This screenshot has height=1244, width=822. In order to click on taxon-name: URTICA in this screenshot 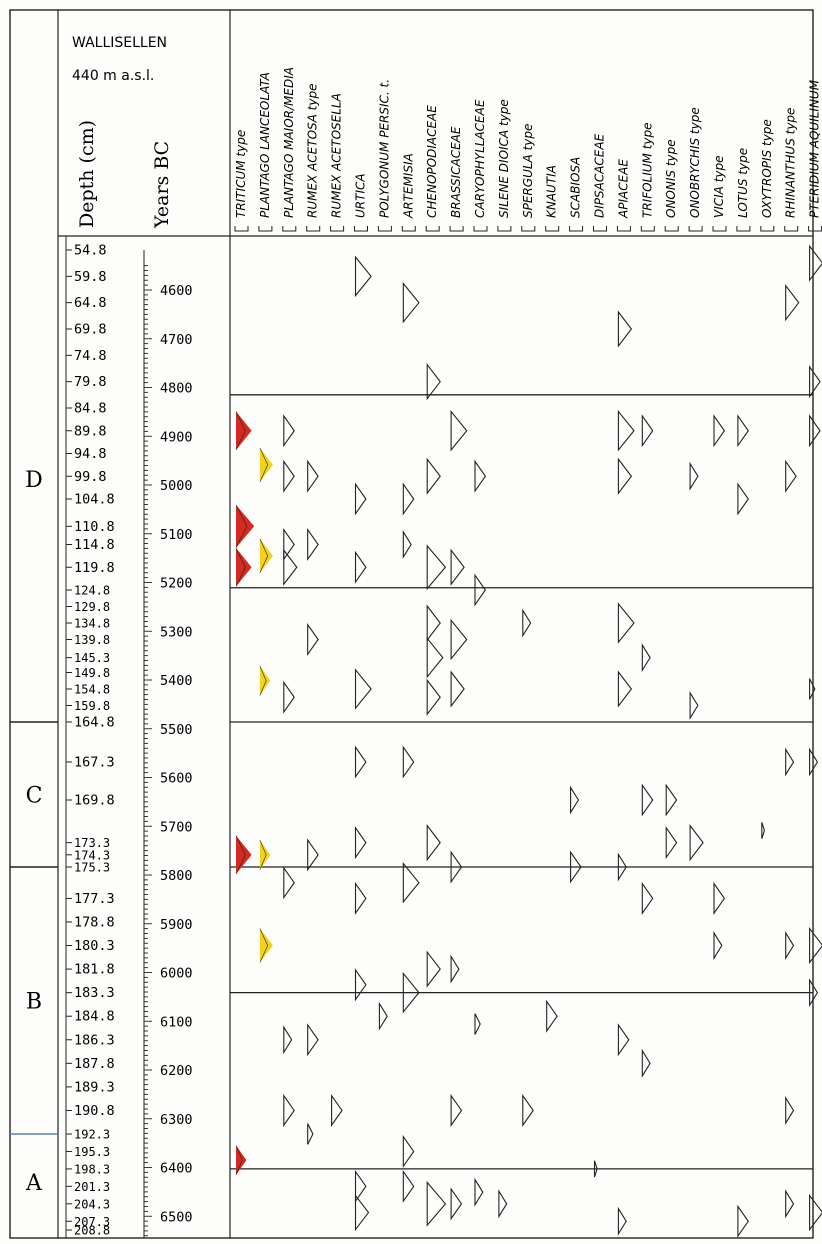, I will do `click(361, 195)`.